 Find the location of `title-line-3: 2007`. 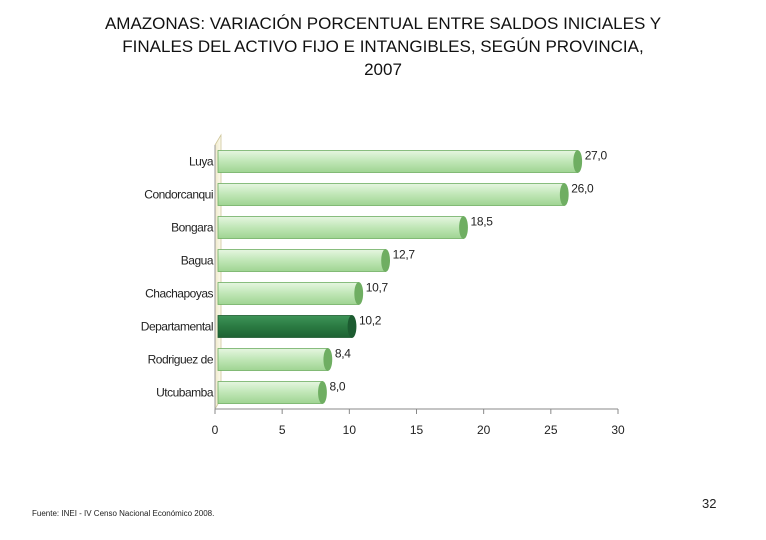

title-line-3: 2007 is located at coordinates (383, 69).